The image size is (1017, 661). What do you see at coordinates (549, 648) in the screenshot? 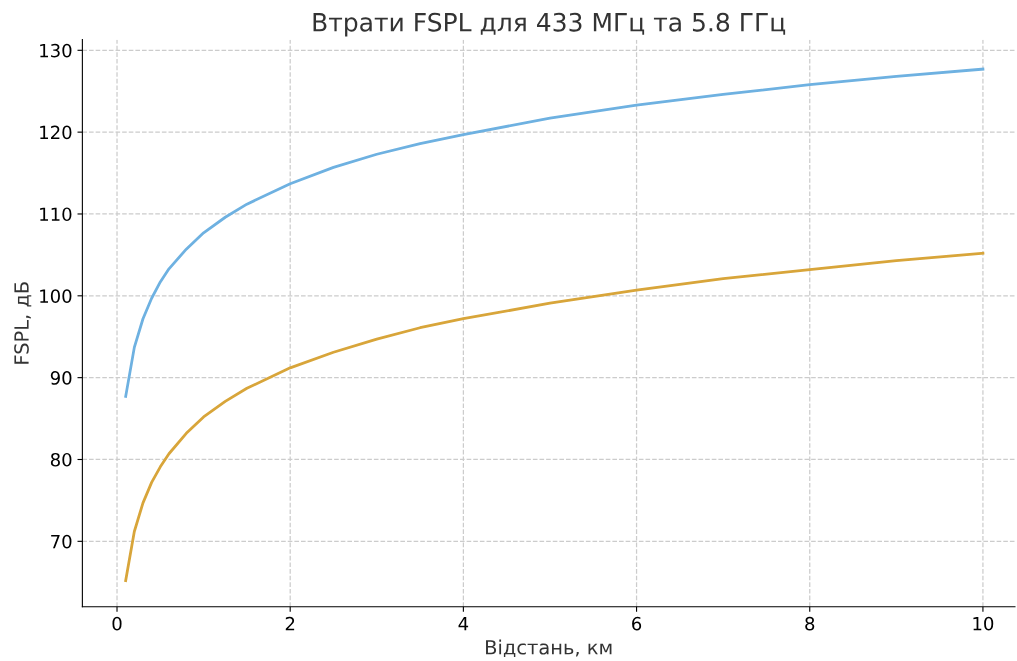
I see `x-axis-title: Відстань, км` at bounding box center [549, 648].